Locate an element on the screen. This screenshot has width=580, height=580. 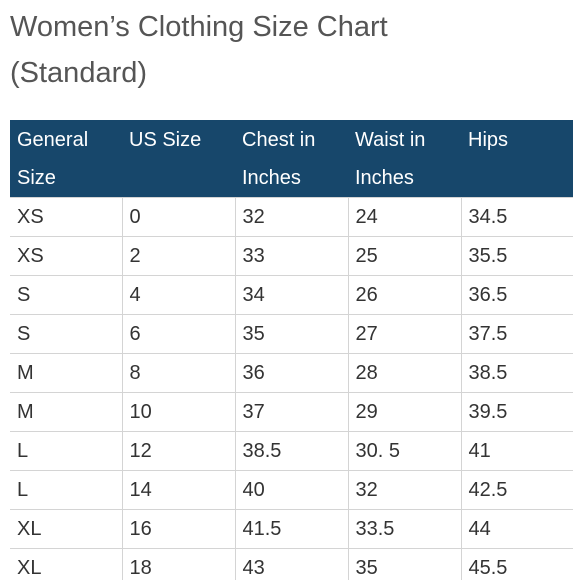
cell-chest: 41.5 is located at coordinates (292, 529).